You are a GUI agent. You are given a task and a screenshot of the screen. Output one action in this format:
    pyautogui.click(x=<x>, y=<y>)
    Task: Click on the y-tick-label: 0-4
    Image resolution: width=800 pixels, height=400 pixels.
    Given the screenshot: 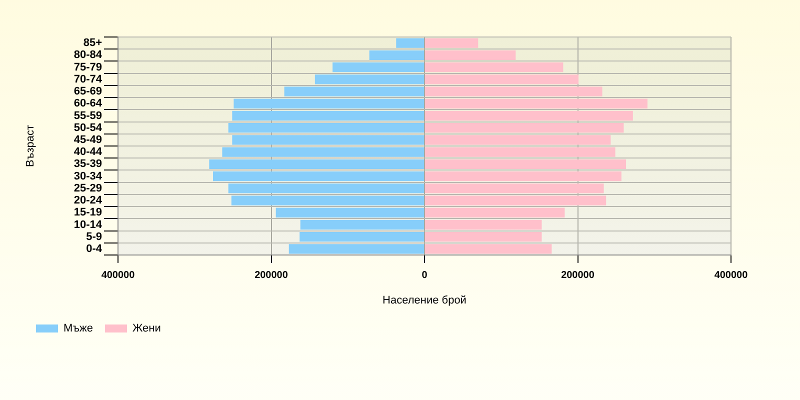 What is the action you would take?
    pyautogui.click(x=94, y=248)
    